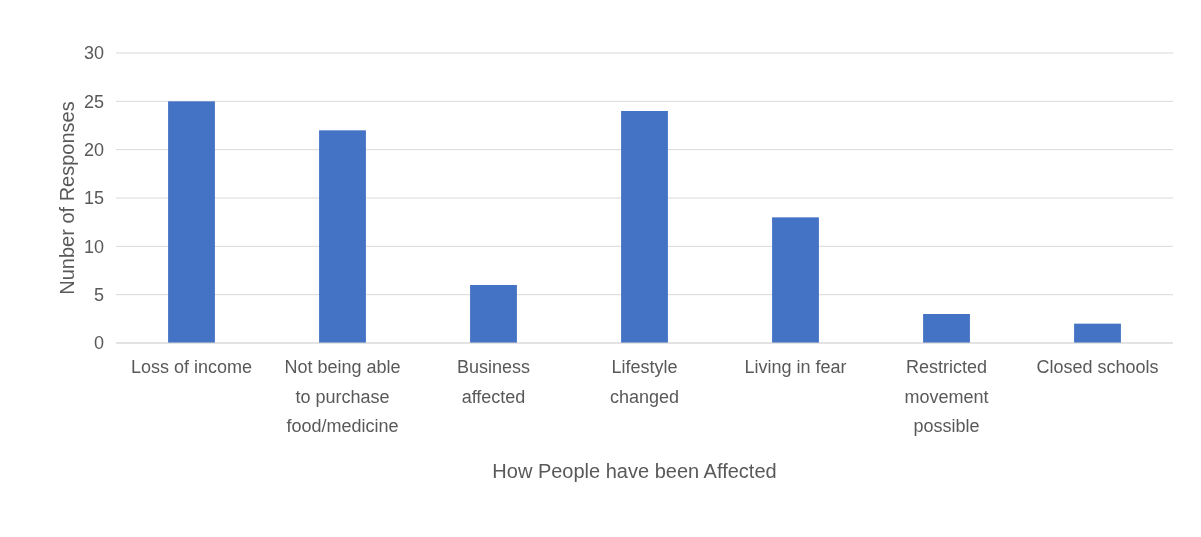 Image resolution: width=1201 pixels, height=537 pixels. Describe the element at coordinates (946, 396) in the screenshot. I see `x-tick-label: Restricted movement possible` at that location.